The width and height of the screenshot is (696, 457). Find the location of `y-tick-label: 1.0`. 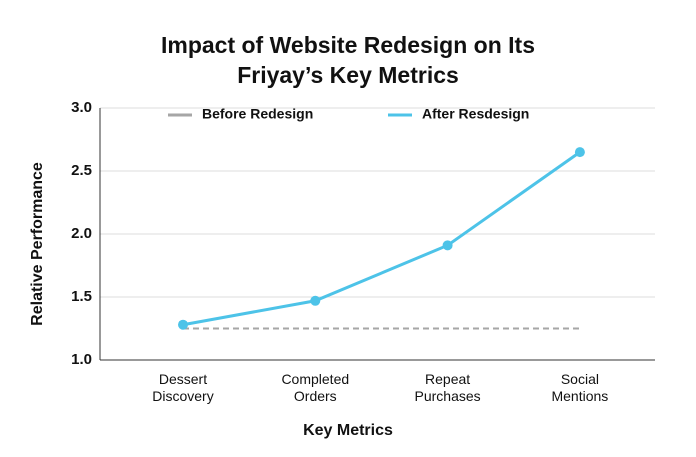

y-tick-label: 1.0 is located at coordinates (81, 359).